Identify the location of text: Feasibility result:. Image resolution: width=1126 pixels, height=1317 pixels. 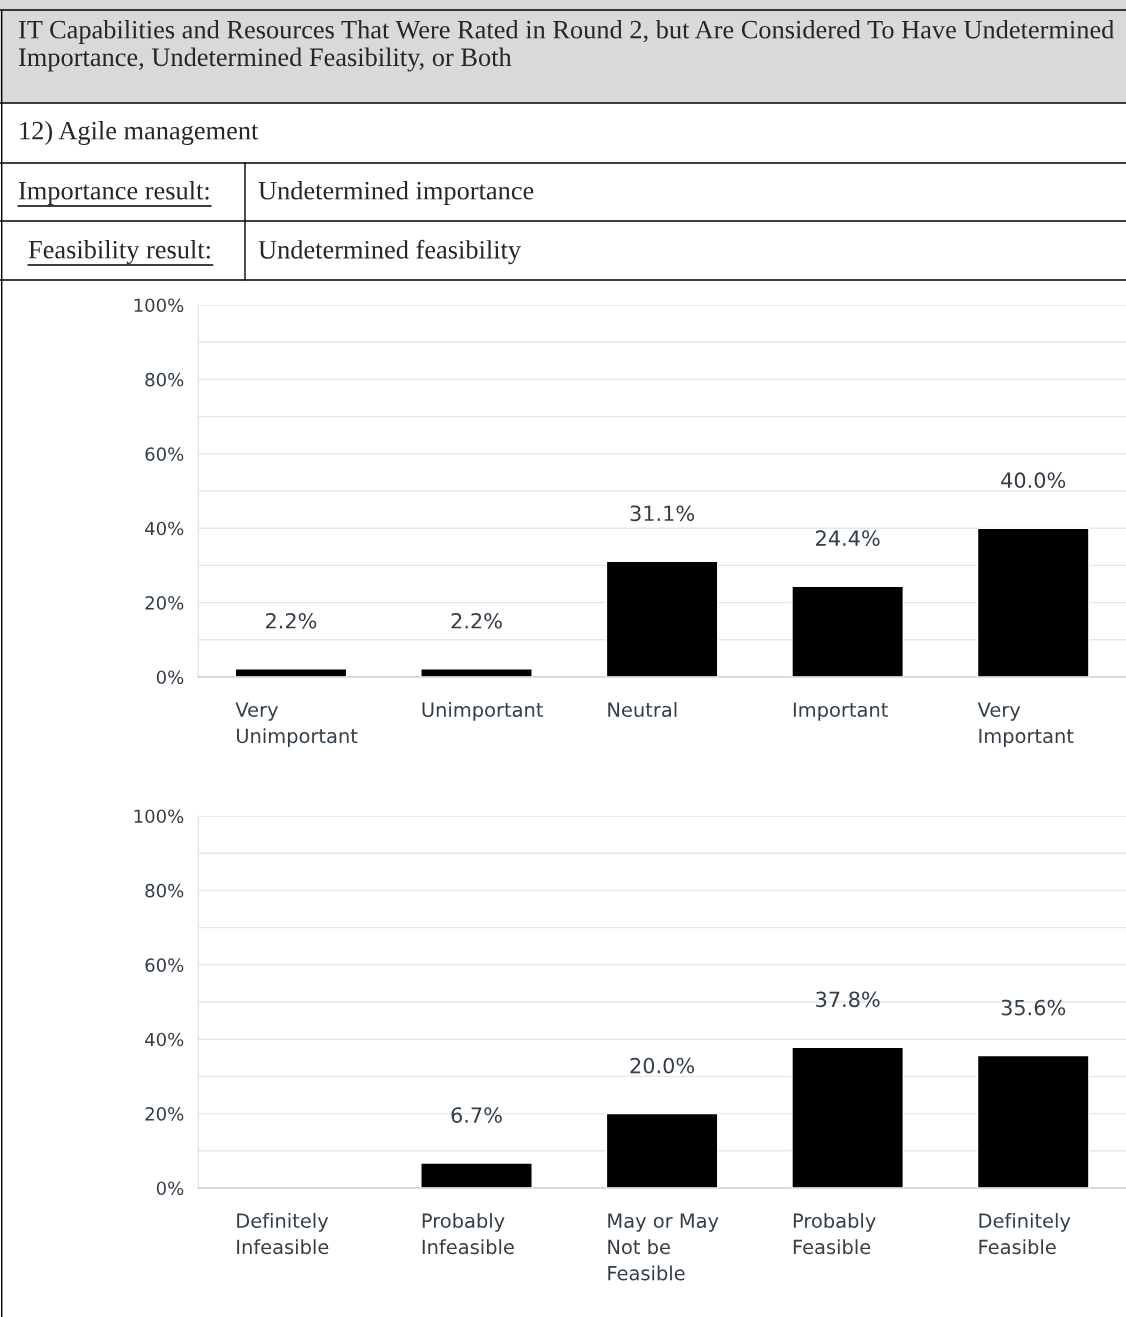
(119, 252).